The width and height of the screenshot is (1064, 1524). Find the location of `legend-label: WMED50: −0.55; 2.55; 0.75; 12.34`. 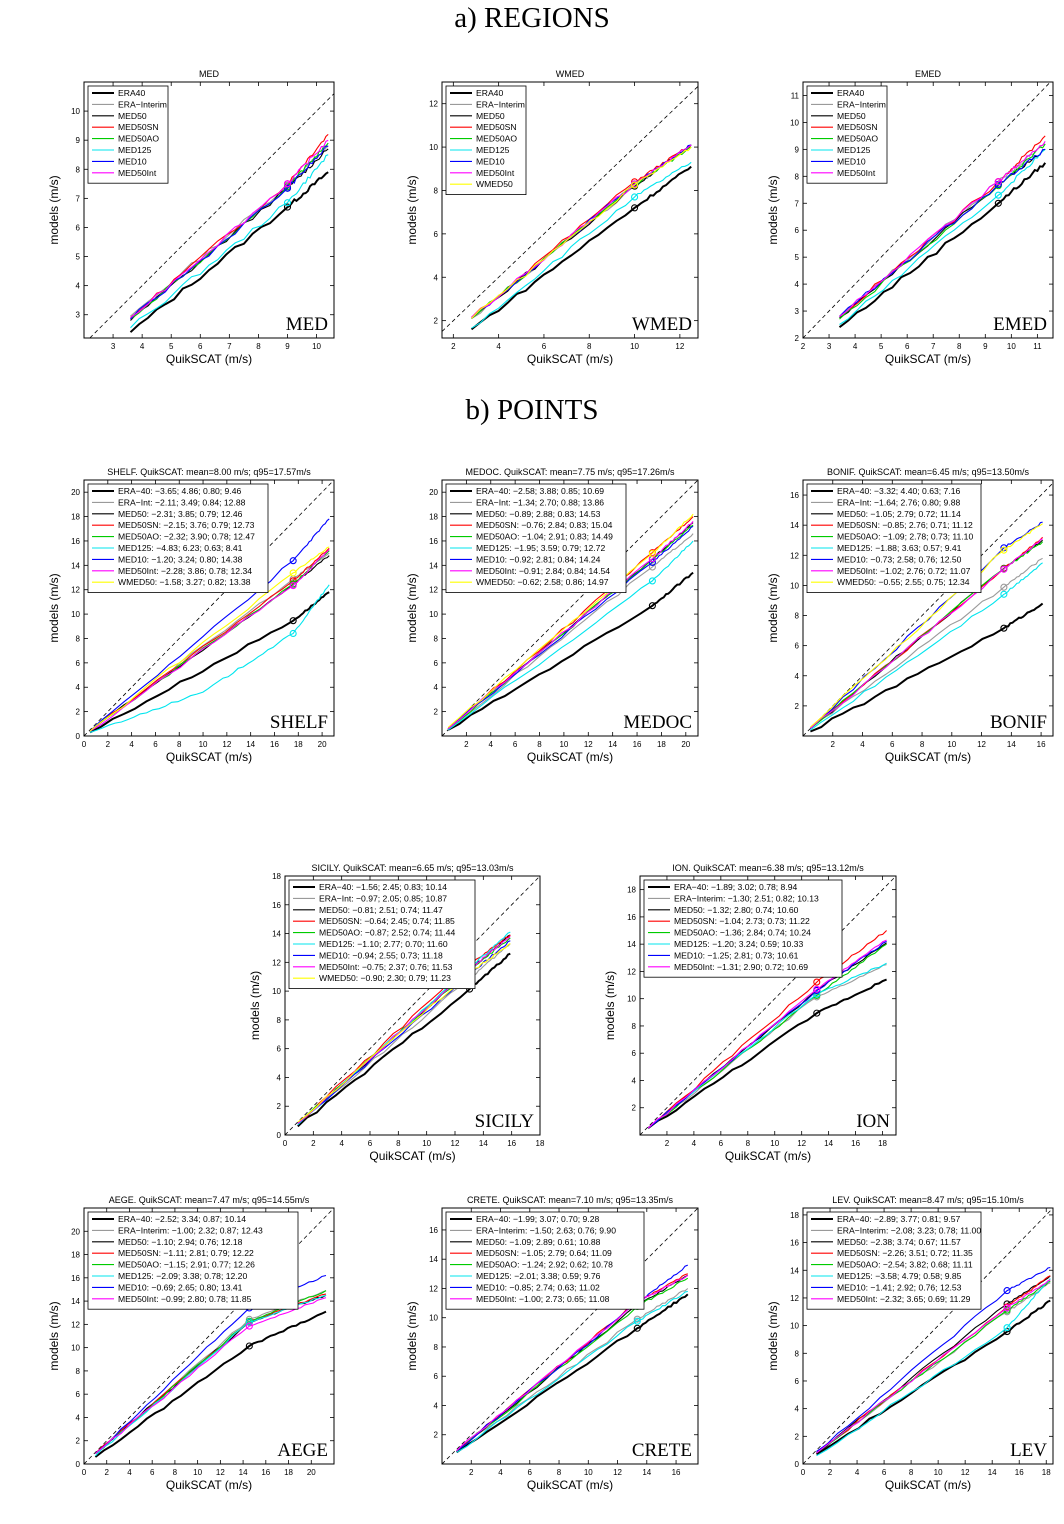

legend-label: WMED50: −0.55; 2.55; 0.75; 12.34 is located at coordinates (903, 582).